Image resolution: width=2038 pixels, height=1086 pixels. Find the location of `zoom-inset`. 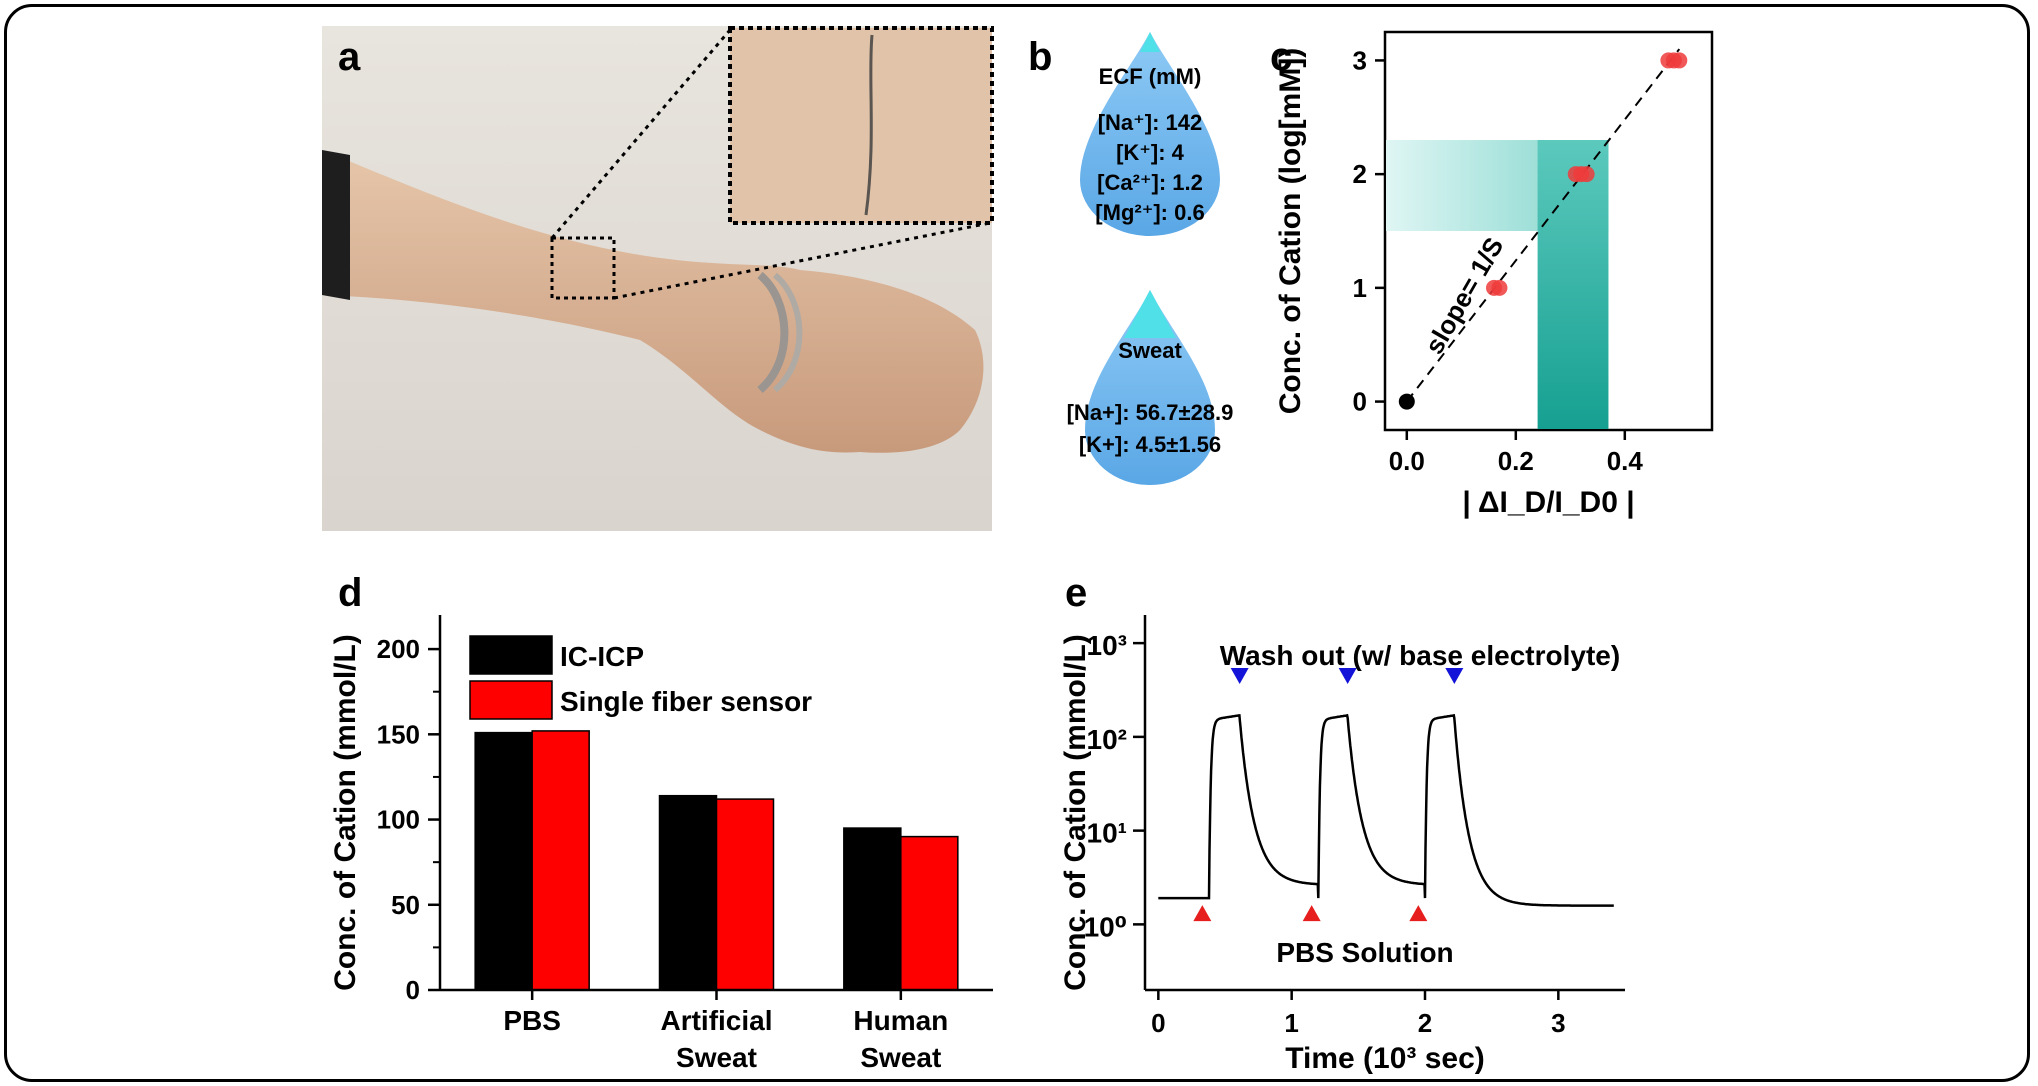

zoom-inset is located at coordinates (861, 125).